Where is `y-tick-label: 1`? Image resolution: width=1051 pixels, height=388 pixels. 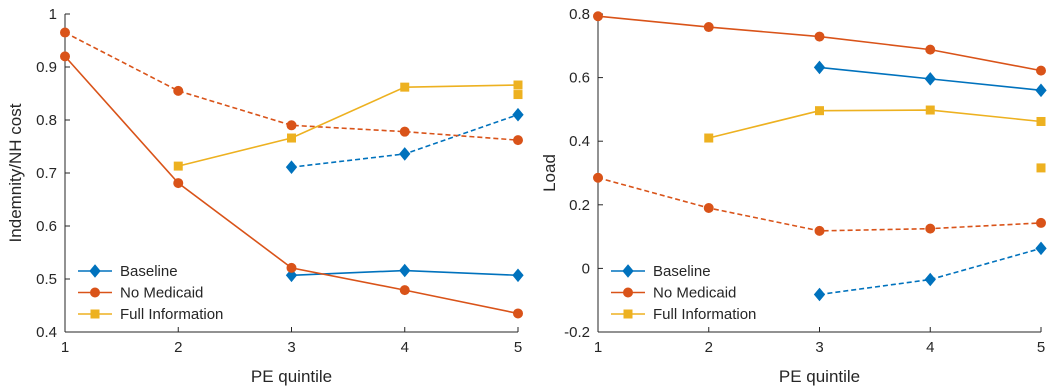
y-tick-label: 1 is located at coordinates (53, 14).